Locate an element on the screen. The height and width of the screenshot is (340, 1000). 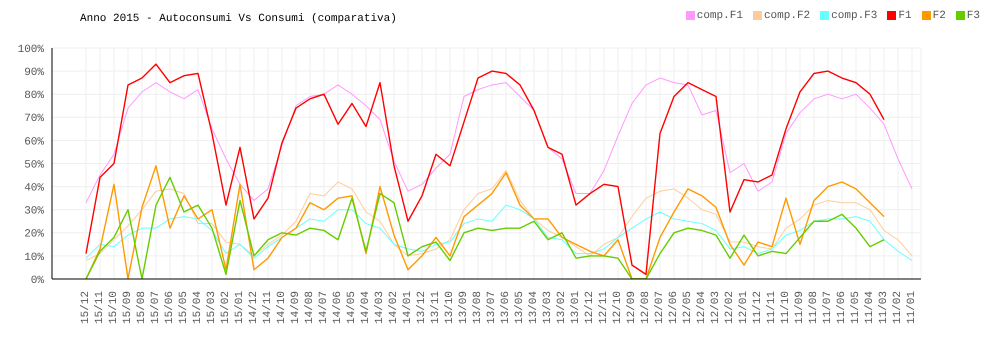
y-tick-label: 10% is located at coordinates (34, 258).